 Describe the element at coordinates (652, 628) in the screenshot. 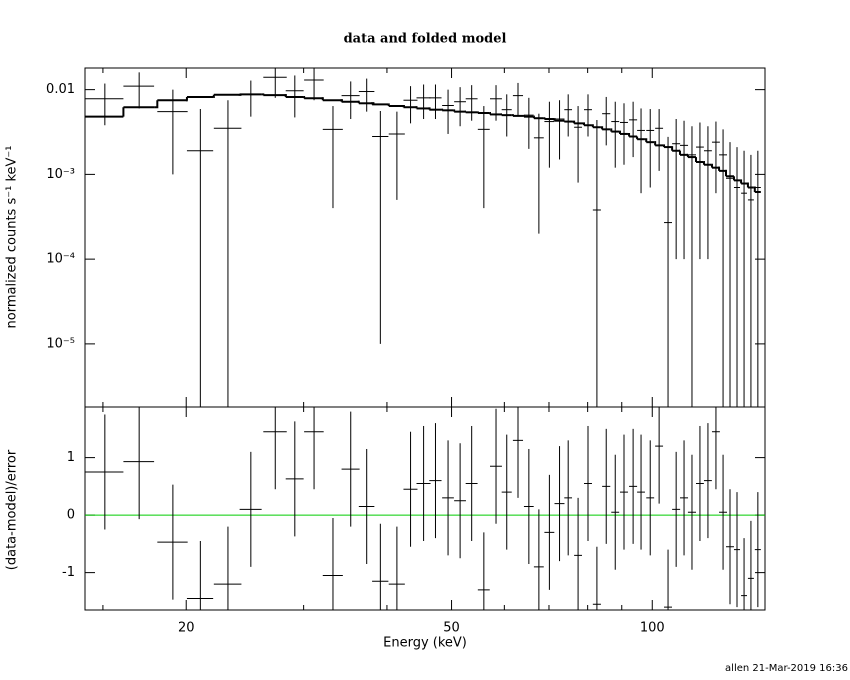

I see `x-tick-label: 100` at that location.